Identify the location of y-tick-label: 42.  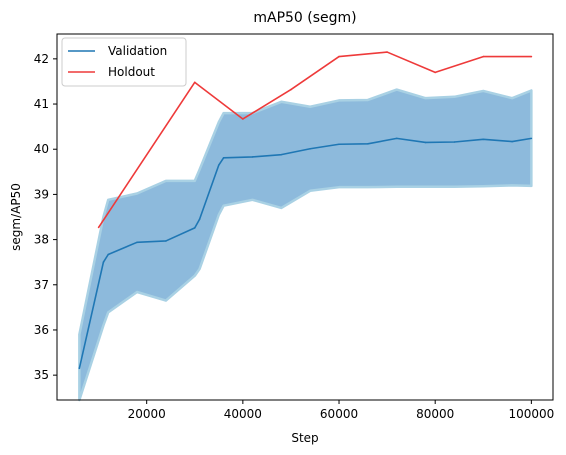
(41, 59).